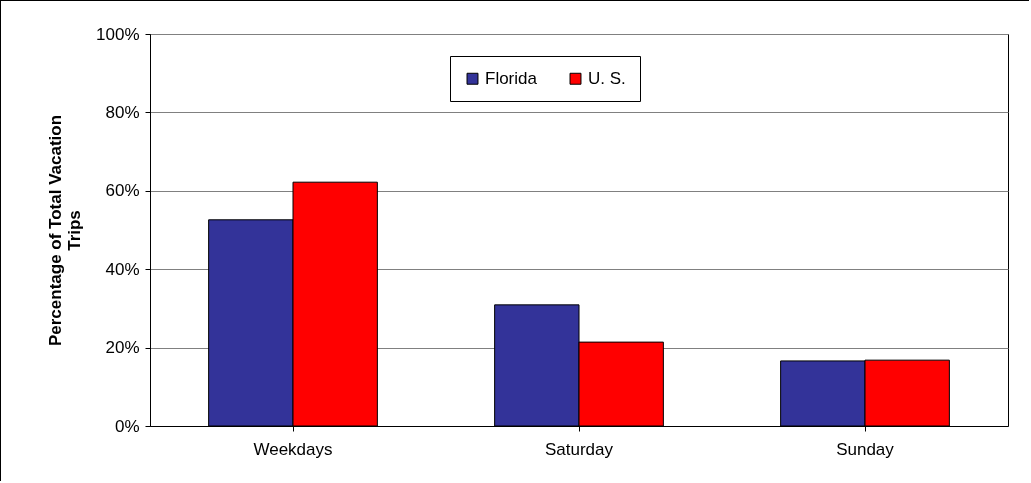 The width and height of the screenshot is (1031, 483). Describe the element at coordinates (607, 78) in the screenshot. I see `legend-label: U. S.` at that location.